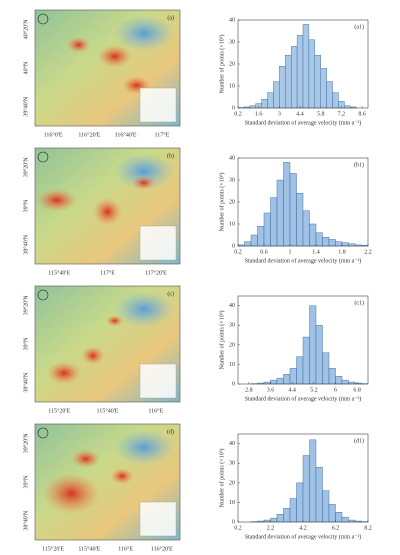 This screenshot has width=400, height=555. What do you see at coordinates (368, 528) in the screenshot?
I see `x-tick-label: 8.2` at bounding box center [368, 528].